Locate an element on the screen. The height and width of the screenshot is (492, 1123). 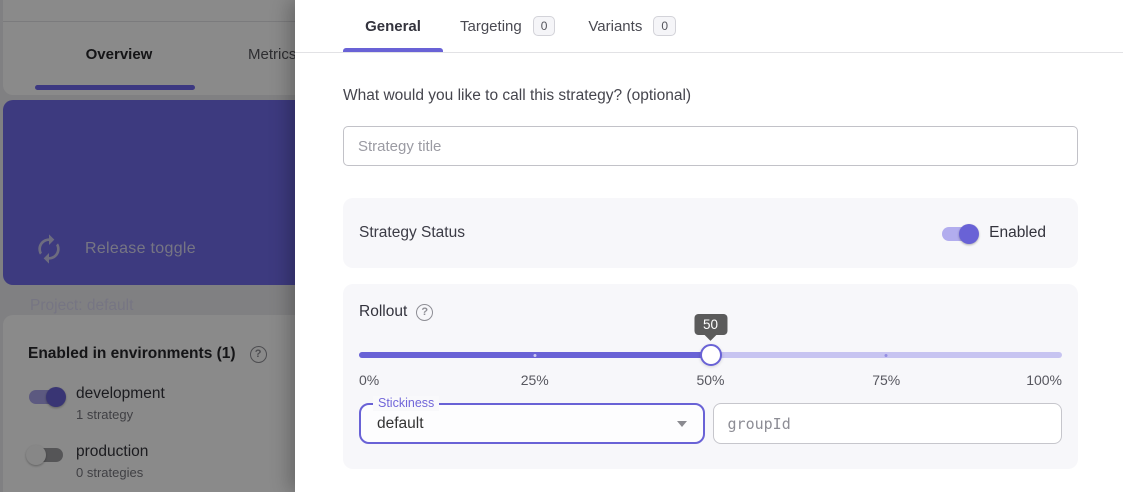
tab-variants: Variants 0 is located at coordinates (632, 26).